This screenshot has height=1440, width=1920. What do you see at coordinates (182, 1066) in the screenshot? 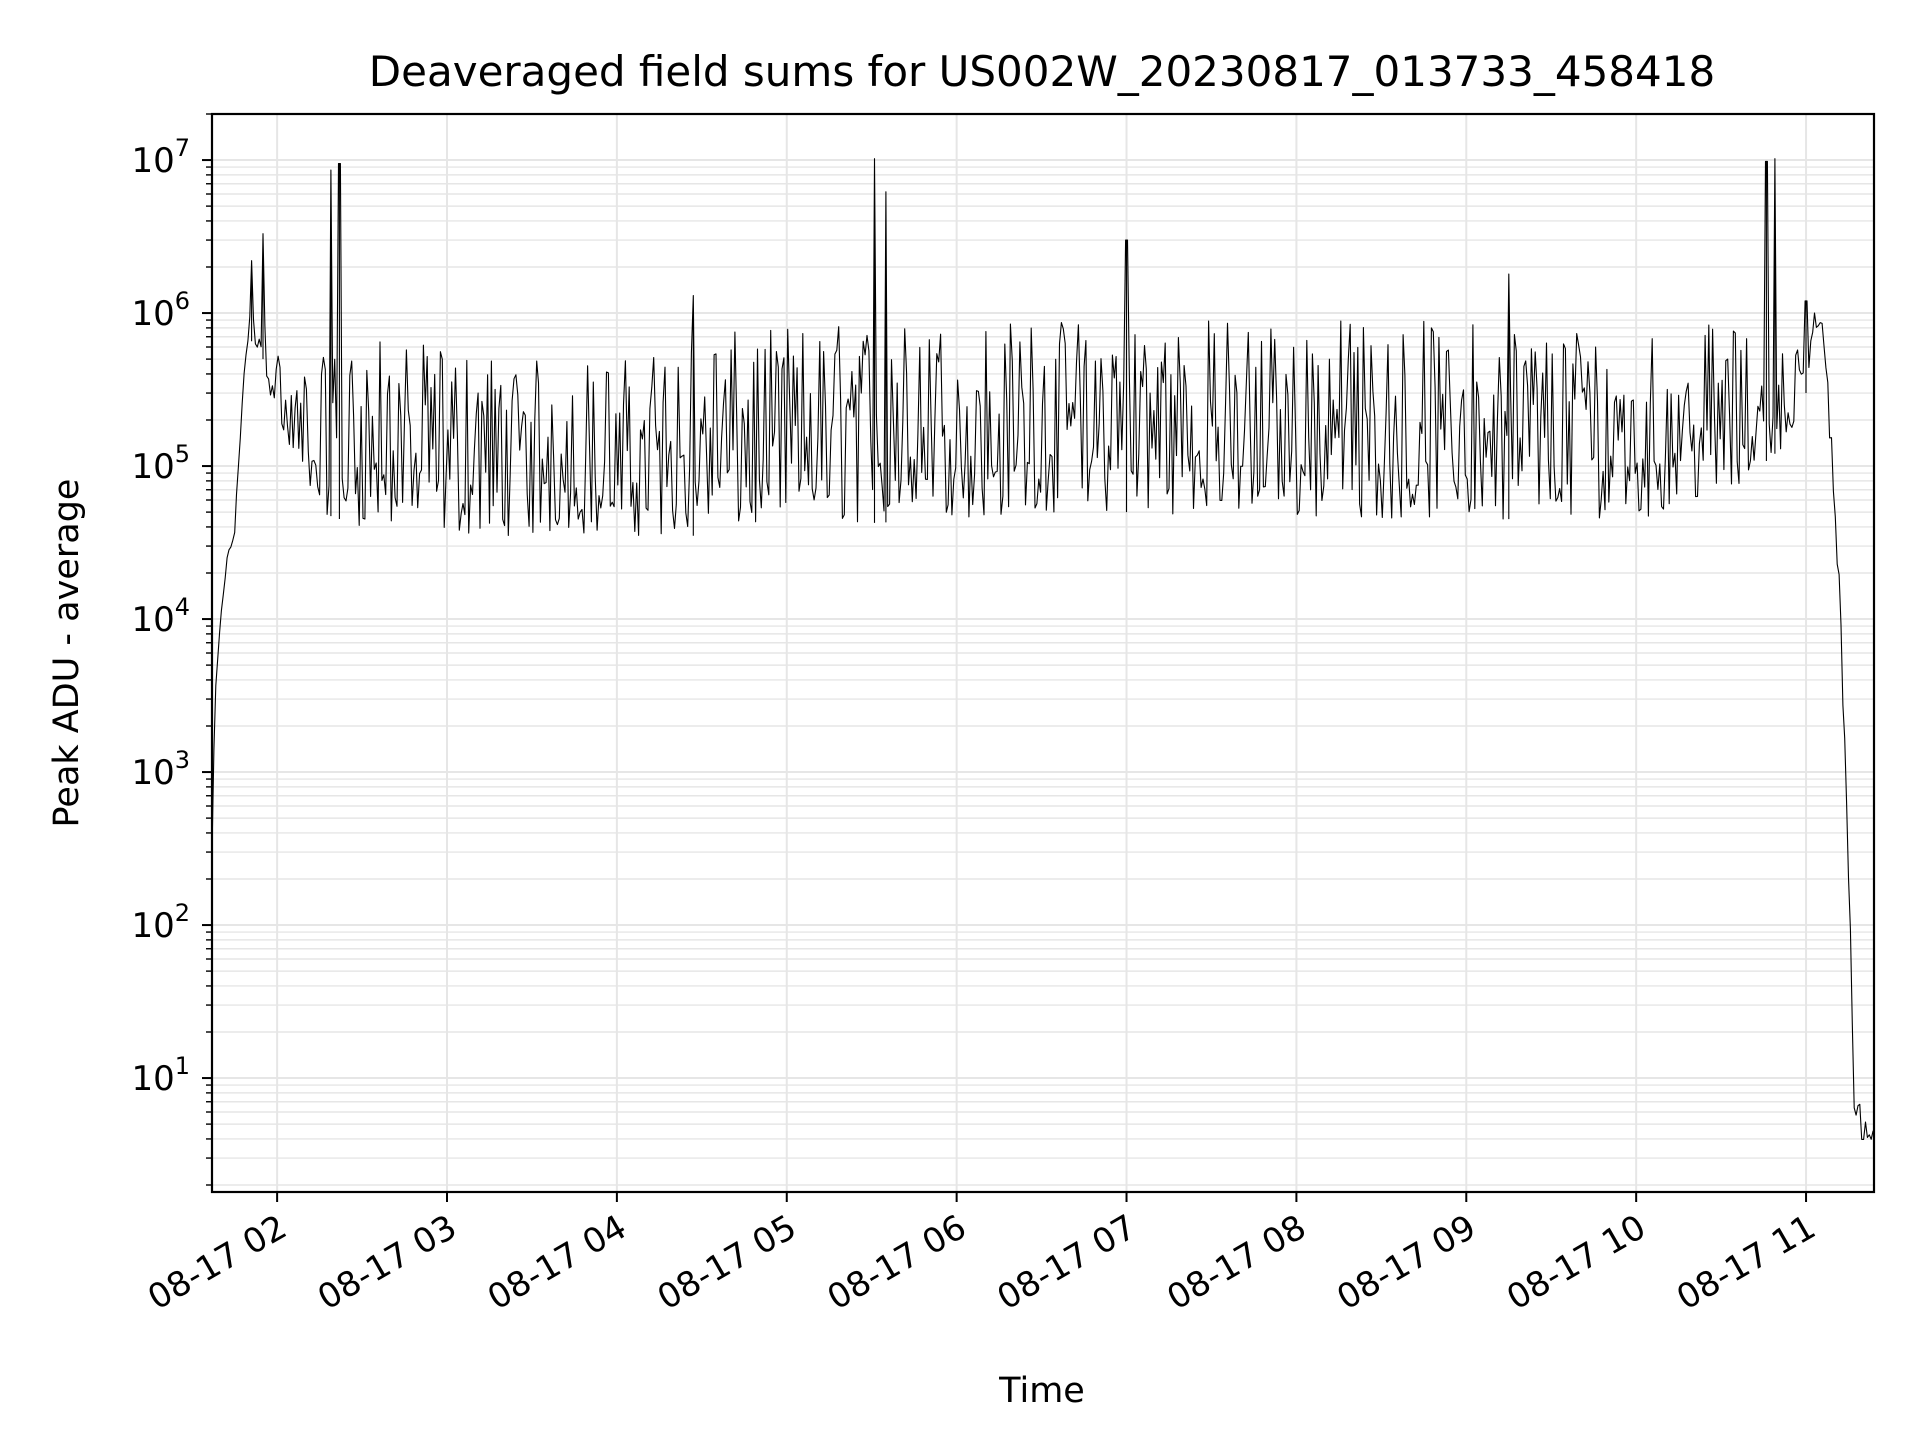
I see `y-tick-exponent: 1` at bounding box center [182, 1066].